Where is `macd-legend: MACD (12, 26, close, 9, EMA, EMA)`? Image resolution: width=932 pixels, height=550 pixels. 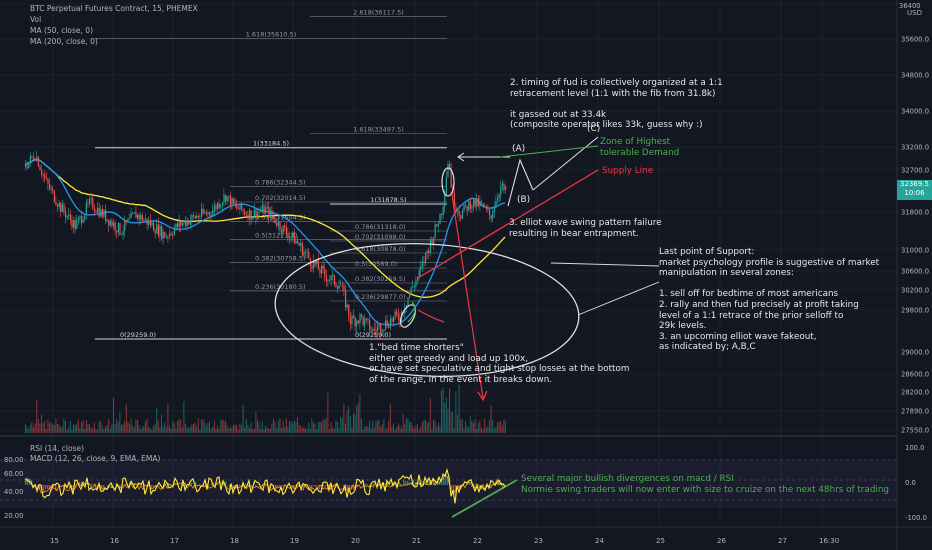 macd-legend: MACD (12, 26, close, 9, EMA, EMA) is located at coordinates (95, 458).